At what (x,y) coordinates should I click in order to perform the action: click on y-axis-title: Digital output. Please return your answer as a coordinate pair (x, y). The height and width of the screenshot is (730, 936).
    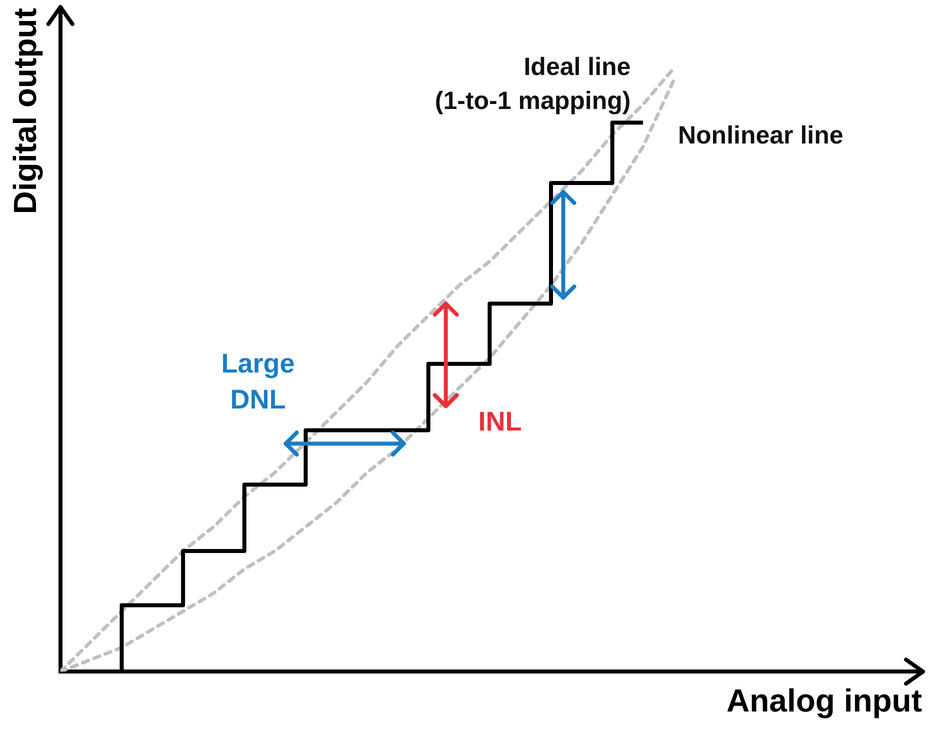
    Looking at the image, I should click on (25, 111).